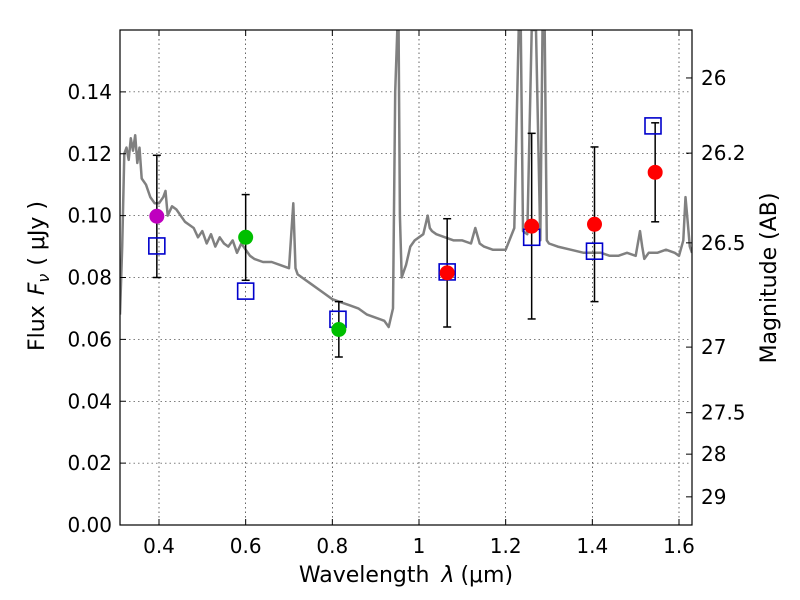 This screenshot has height=600, width=800. I want to click on x-tick-label: 0.8, so click(332, 546).